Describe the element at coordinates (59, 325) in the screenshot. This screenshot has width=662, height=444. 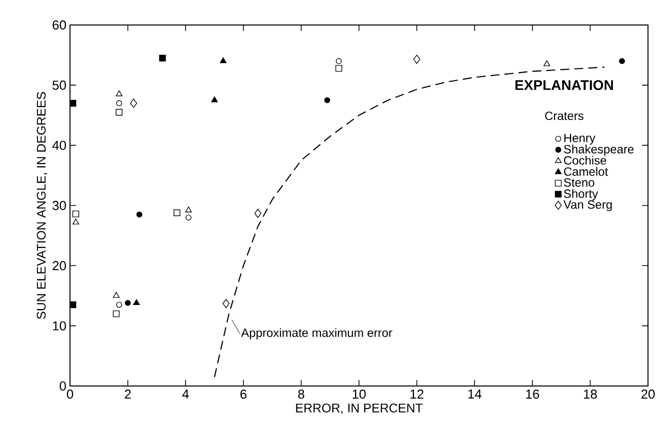
I see `y-tick-label: 10` at that location.